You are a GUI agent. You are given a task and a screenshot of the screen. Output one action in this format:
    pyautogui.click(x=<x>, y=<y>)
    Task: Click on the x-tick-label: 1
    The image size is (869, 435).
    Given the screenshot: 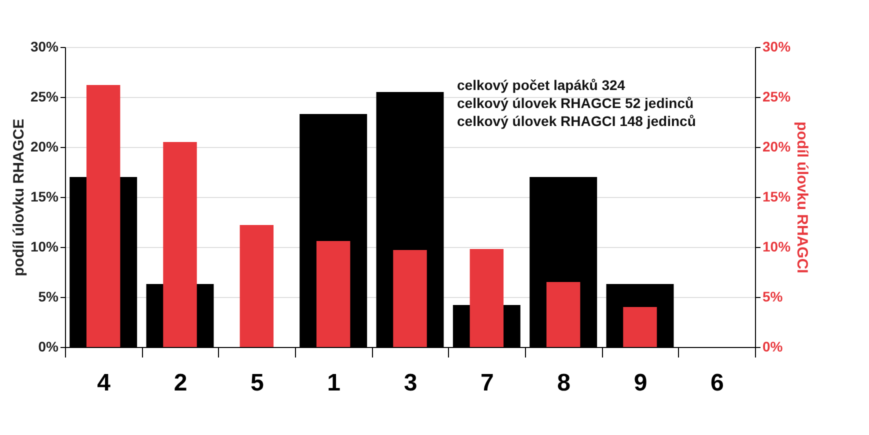 What is the action you would take?
    pyautogui.click(x=334, y=383)
    